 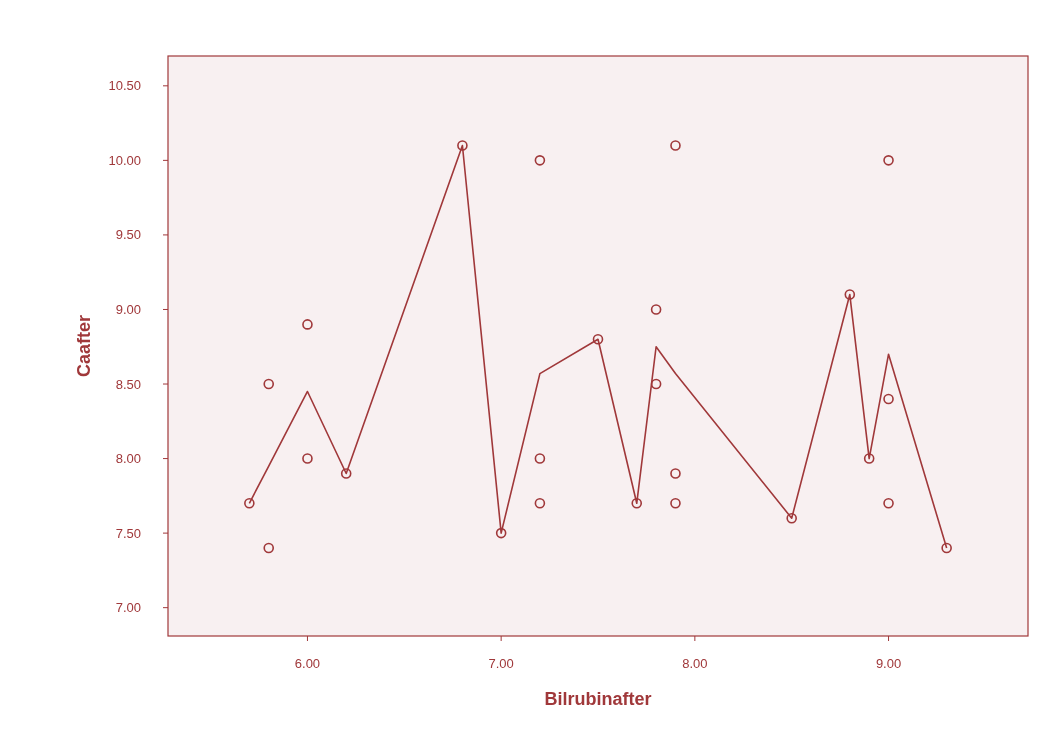 What do you see at coordinates (124, 160) in the screenshot?
I see `y-tick-label: 10.00` at bounding box center [124, 160].